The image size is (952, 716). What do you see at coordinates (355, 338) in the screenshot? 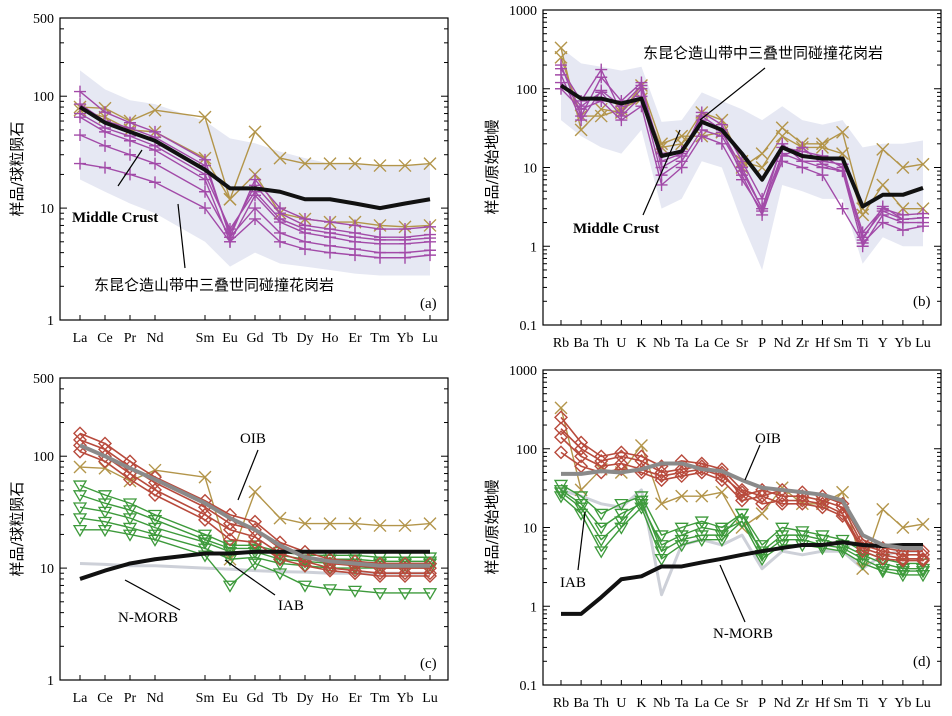
I see `x-tick-label: Er` at bounding box center [355, 338].